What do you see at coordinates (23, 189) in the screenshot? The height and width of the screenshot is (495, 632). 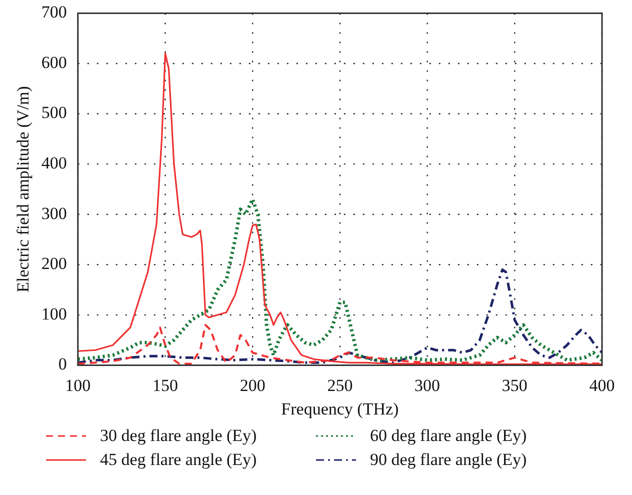 I see `y-axis-title: Electric field amplitude (V/m)` at bounding box center [23, 189].